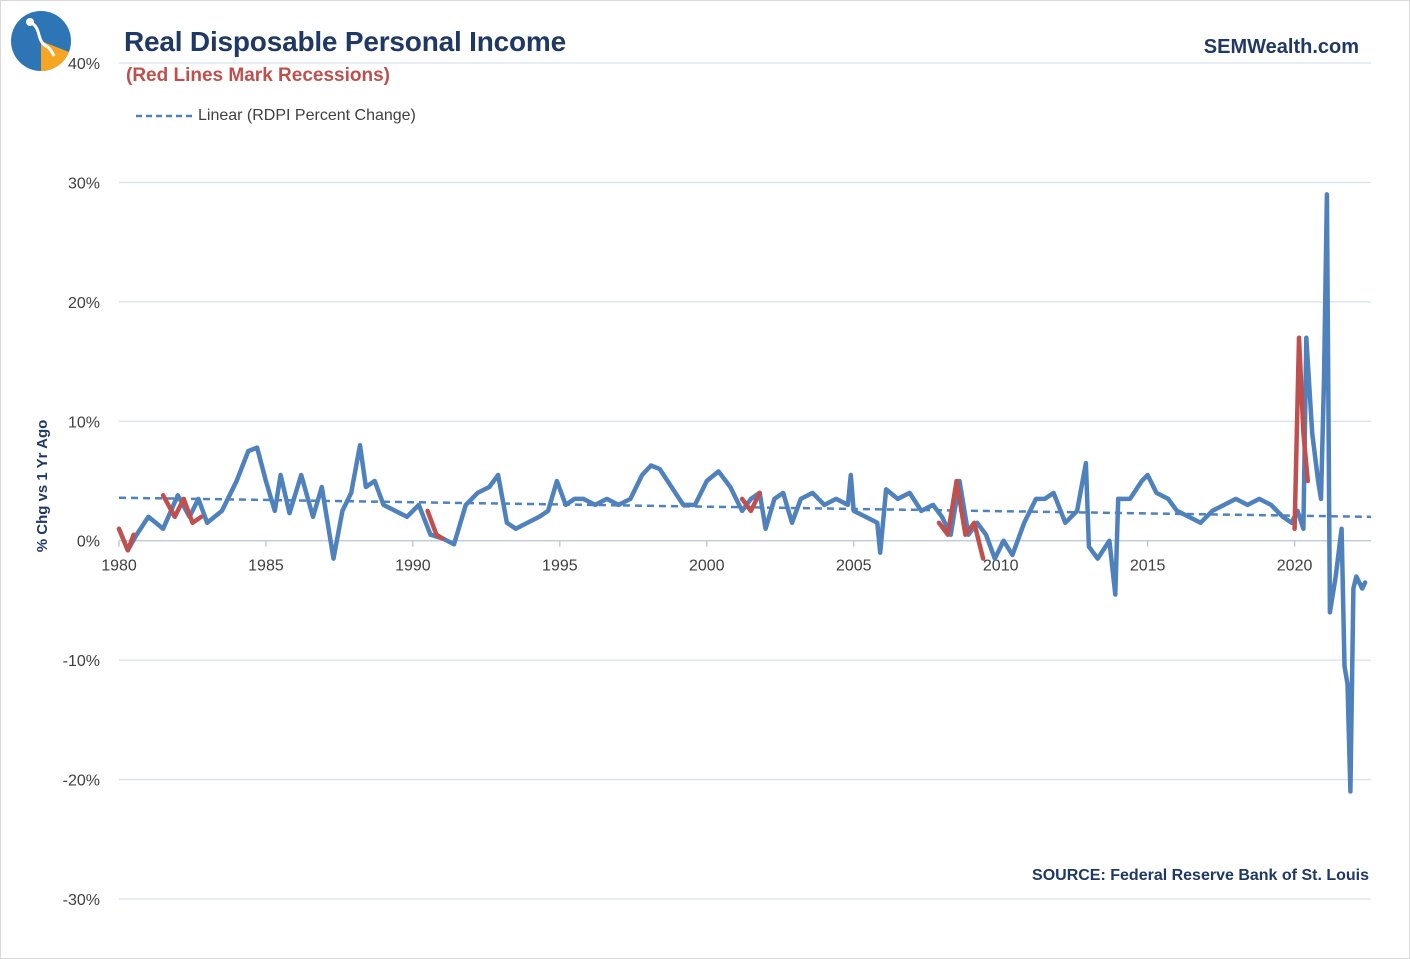  Describe the element at coordinates (119, 566) in the screenshot. I see `x-tick-label: 1980` at that location.